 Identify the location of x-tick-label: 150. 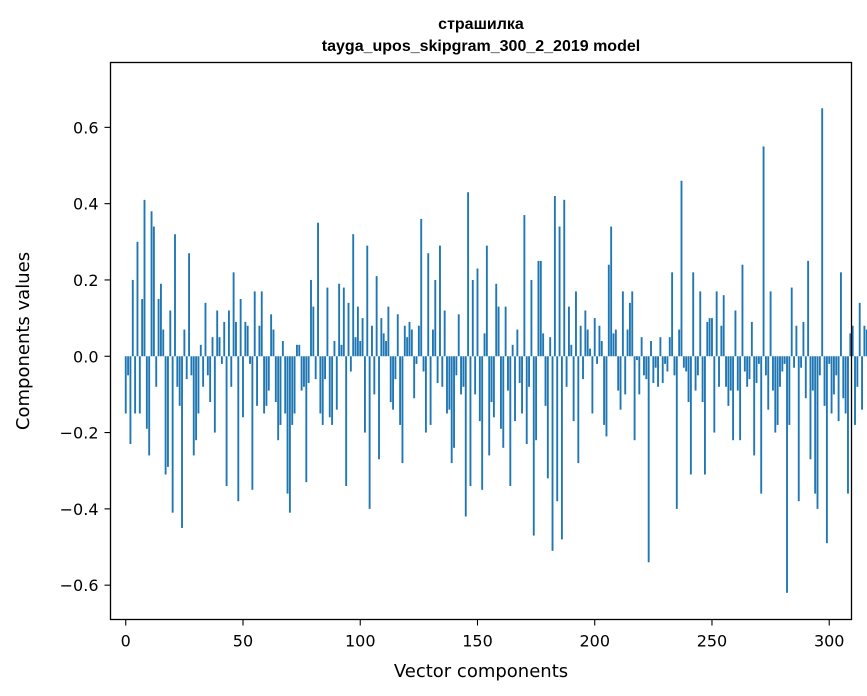
(477, 641).